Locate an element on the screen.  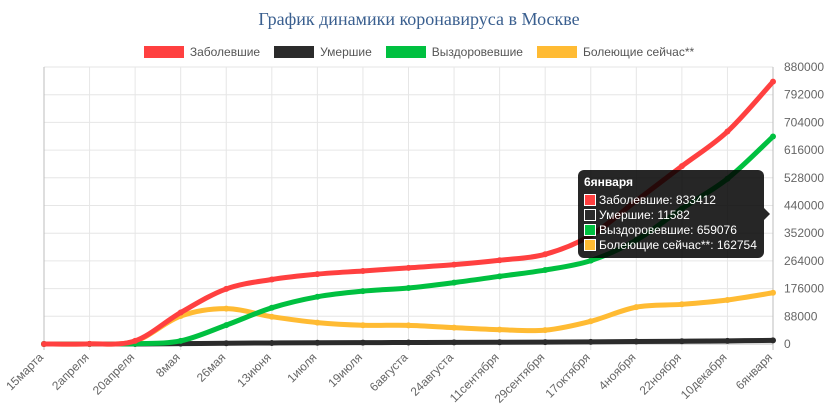
legend-item-cases: Заболевшие is located at coordinates (202, 52).